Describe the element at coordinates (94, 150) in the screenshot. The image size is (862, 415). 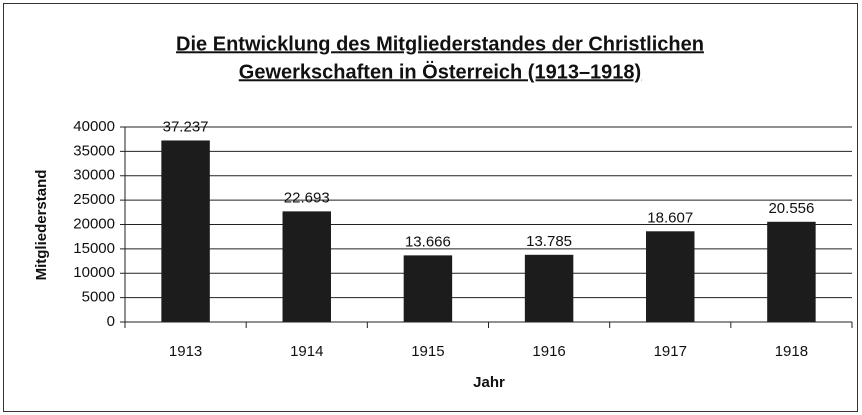
I see `y-tick-label: 35000` at that location.